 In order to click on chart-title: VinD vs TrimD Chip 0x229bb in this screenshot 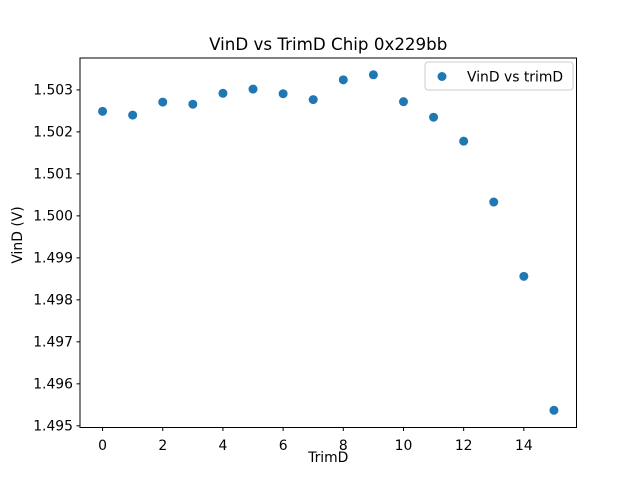, I will do `click(328, 44)`.